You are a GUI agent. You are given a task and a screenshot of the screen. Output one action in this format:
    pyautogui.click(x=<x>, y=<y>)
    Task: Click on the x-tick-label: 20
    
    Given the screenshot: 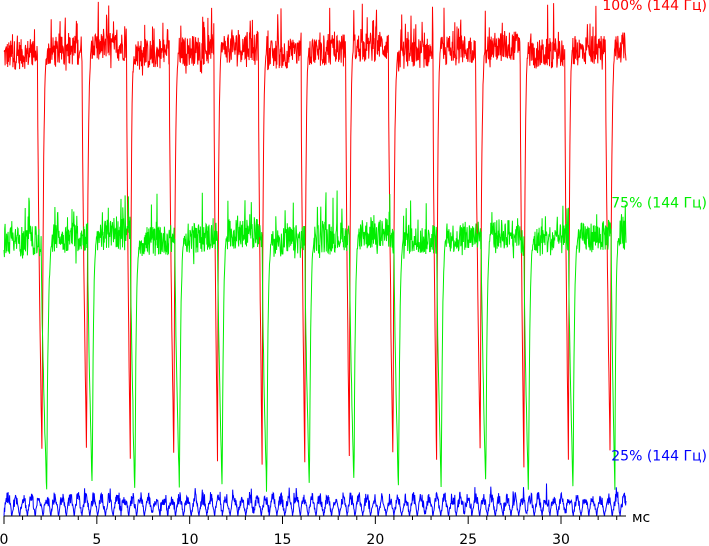 What is the action you would take?
    pyautogui.click(x=375, y=539)
    